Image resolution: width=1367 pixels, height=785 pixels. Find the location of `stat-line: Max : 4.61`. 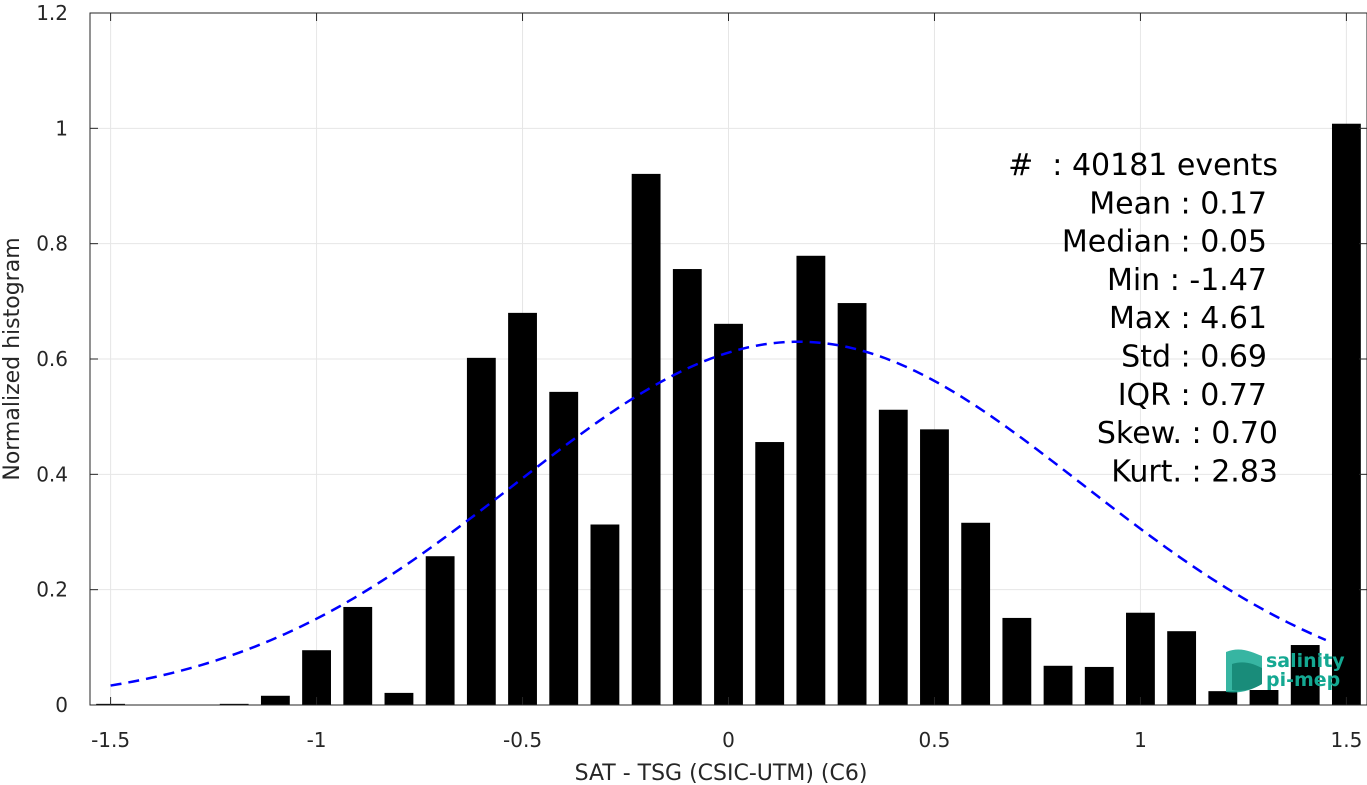

stat-line: Max : 4.61 is located at coordinates (1188, 318).